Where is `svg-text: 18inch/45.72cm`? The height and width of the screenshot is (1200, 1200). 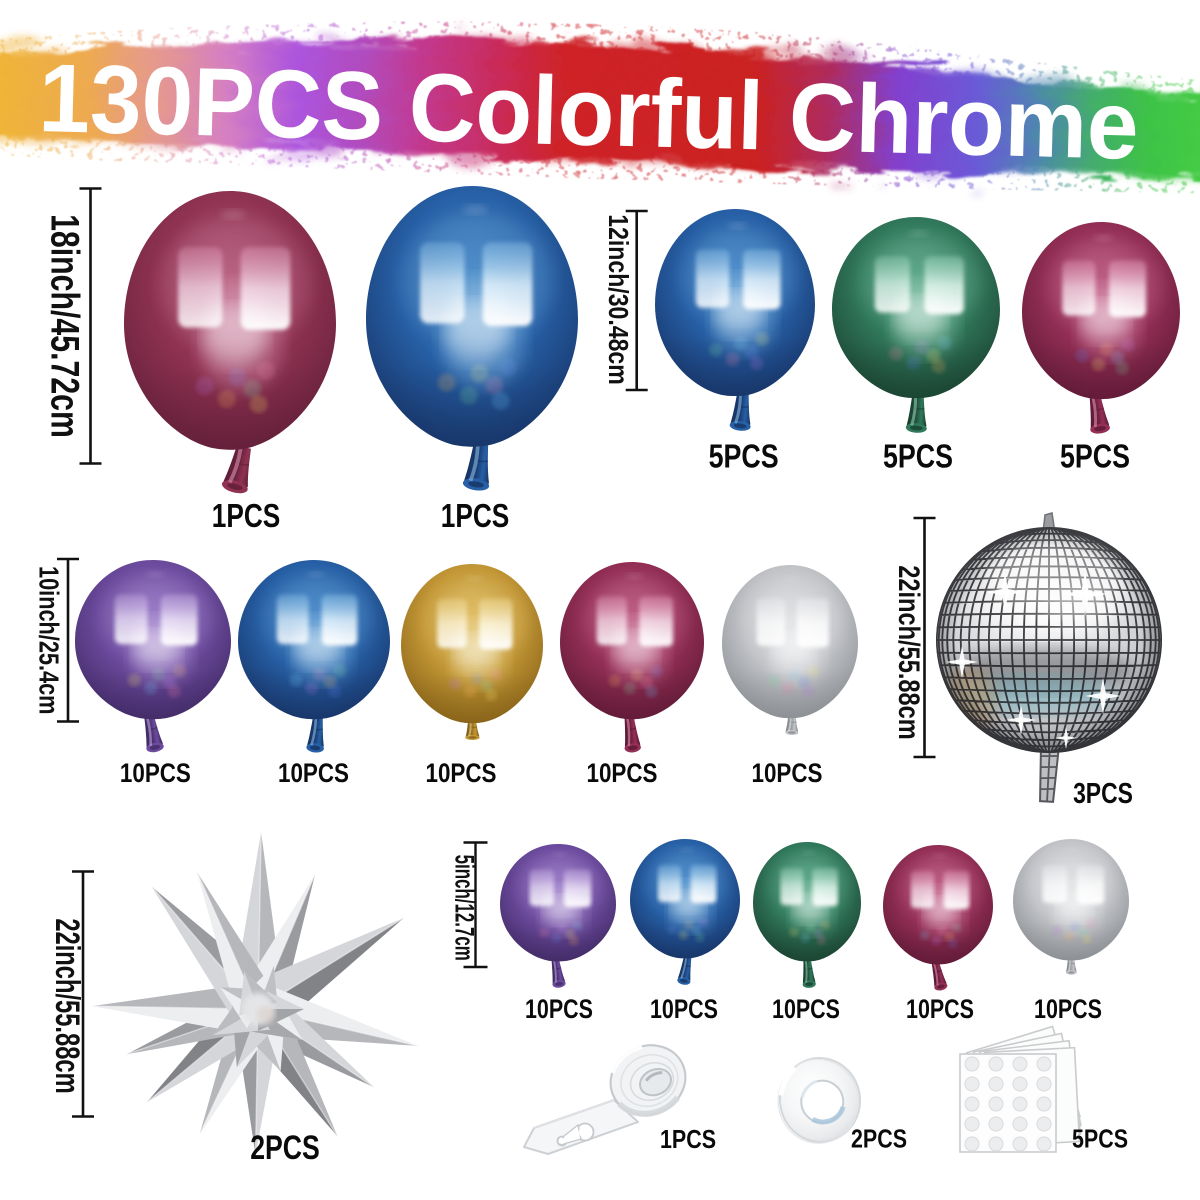
svg-text: 18inch/45.72cm is located at coordinates (64, 326).